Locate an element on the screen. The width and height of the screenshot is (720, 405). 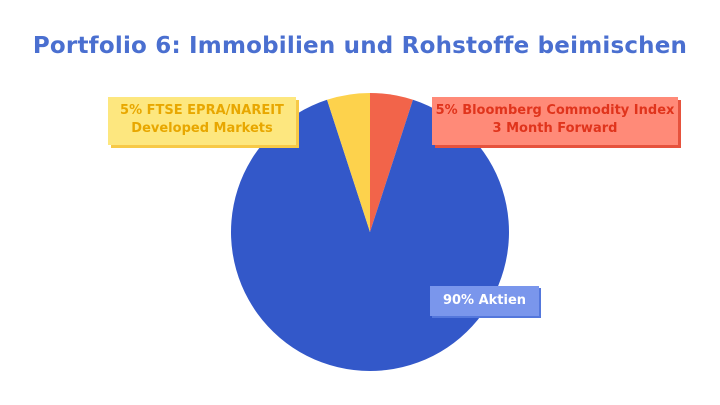
pie-slice-bloomberg-commodity is located at coordinates (391, 162).